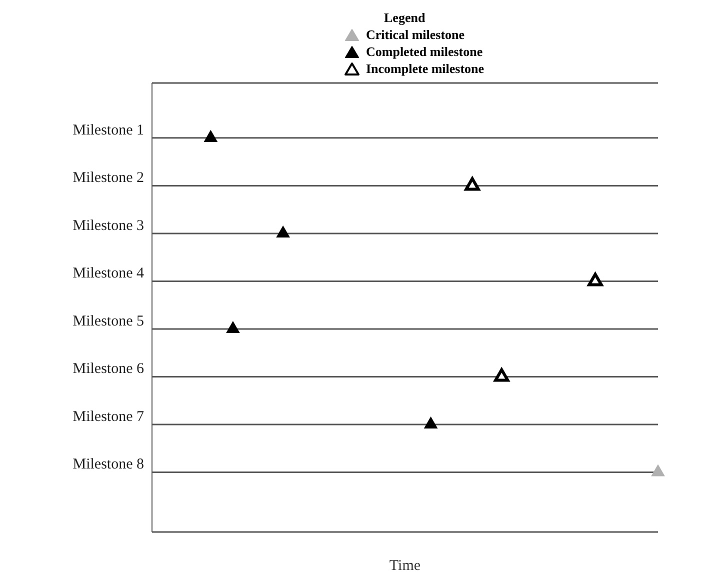 This screenshot has width=702, height=588. Describe the element at coordinates (425, 68) in the screenshot. I see `legend-label: Incomplete milestone` at that location.